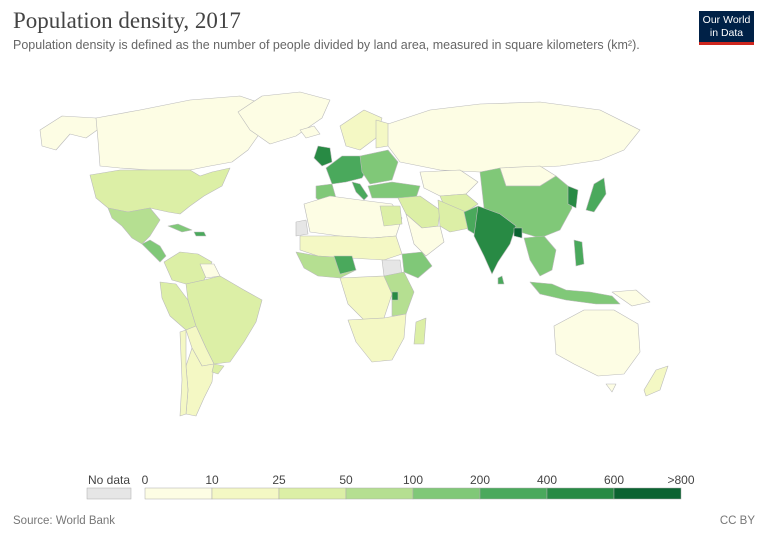 The image size is (768, 542). What do you see at coordinates (454, 216) in the screenshot?
I see `region-iran-afghanistan` at bounding box center [454, 216].